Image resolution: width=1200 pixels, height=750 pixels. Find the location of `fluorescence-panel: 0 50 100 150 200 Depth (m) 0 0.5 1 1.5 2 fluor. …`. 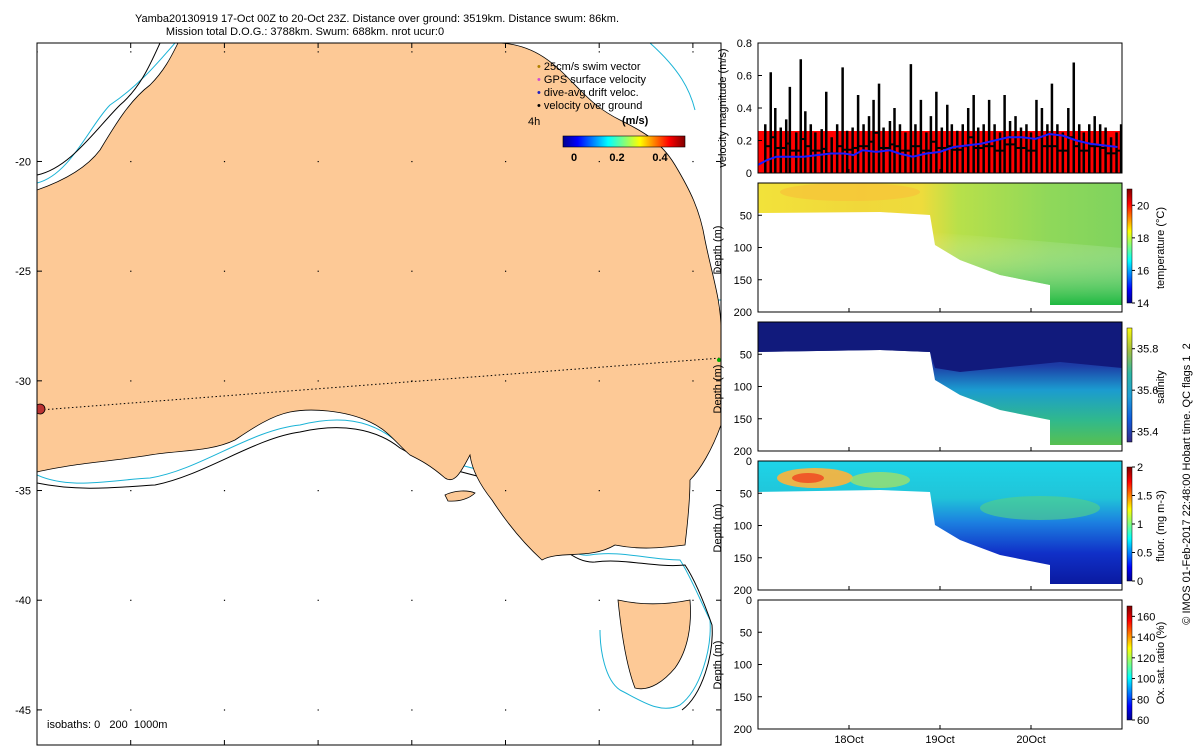

fluorescence-panel: 0 50 100 150 200 Depth (m) 0 0.5 1 1.5 2 fluor. … is located at coordinates (939, 526).